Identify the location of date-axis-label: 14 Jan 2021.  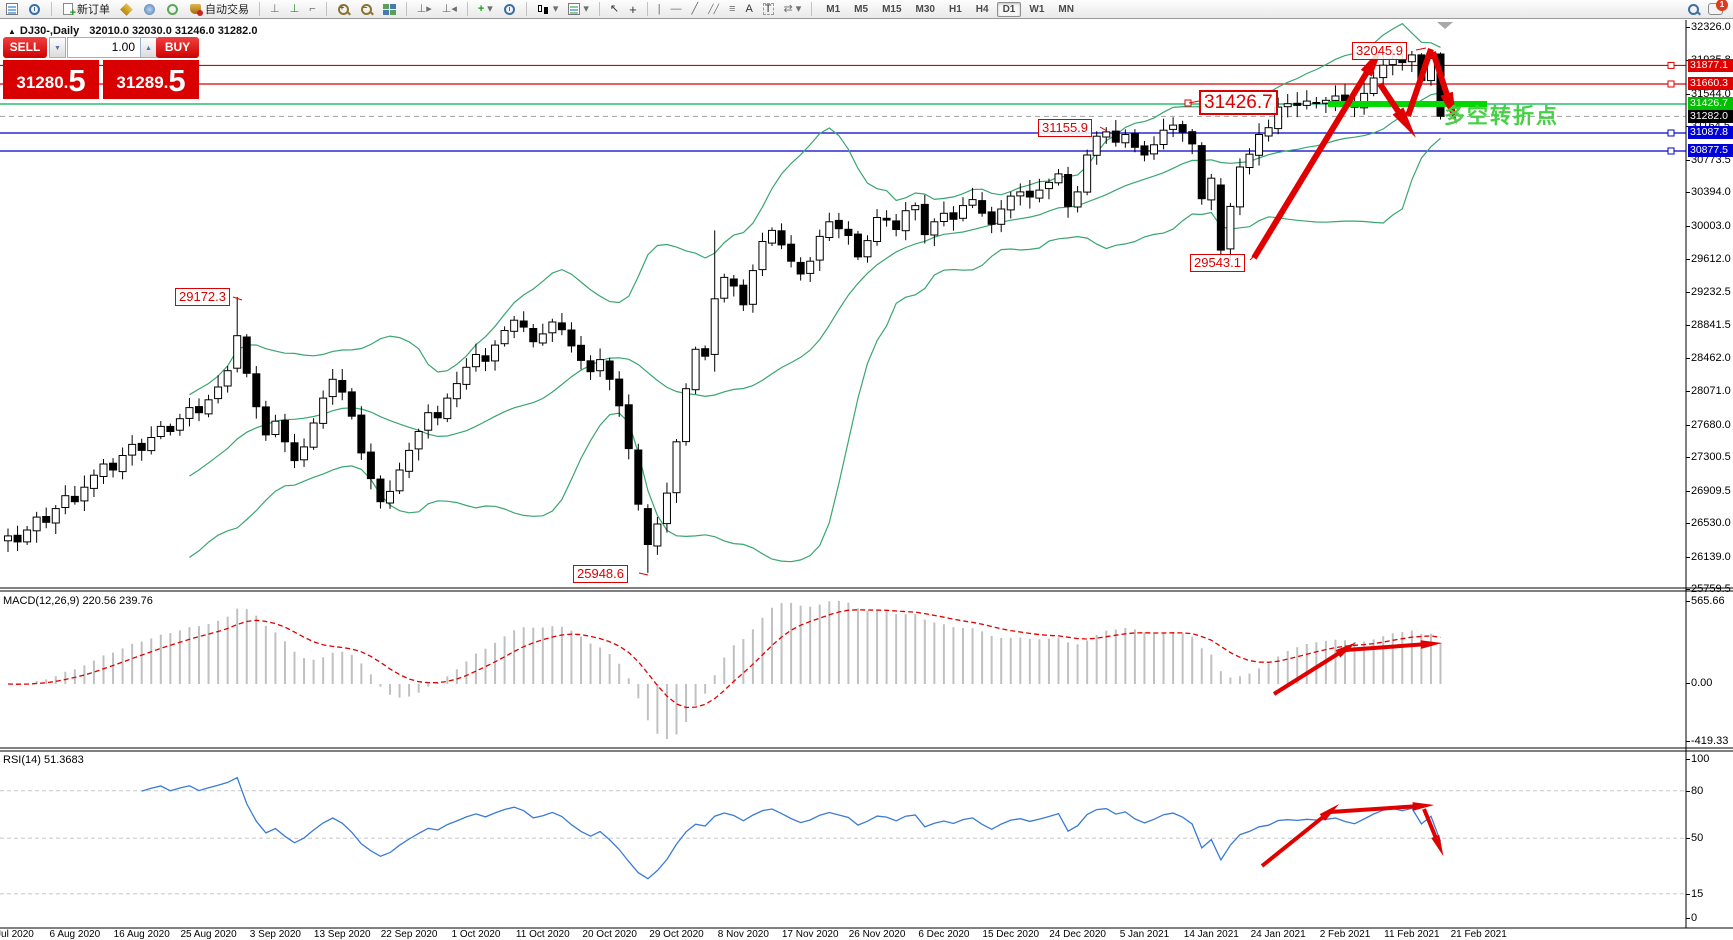
(1211, 934).